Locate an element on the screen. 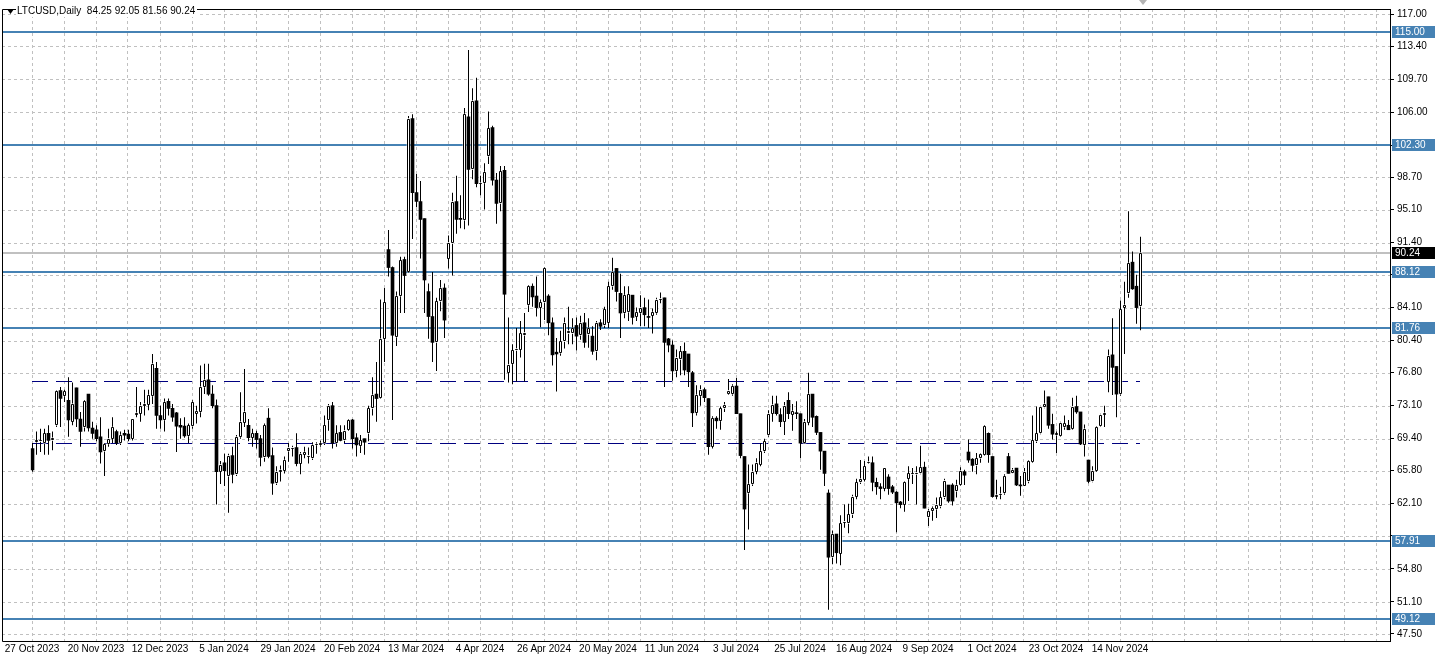  ref-line-label: 81.76 is located at coordinates (1408, 328).